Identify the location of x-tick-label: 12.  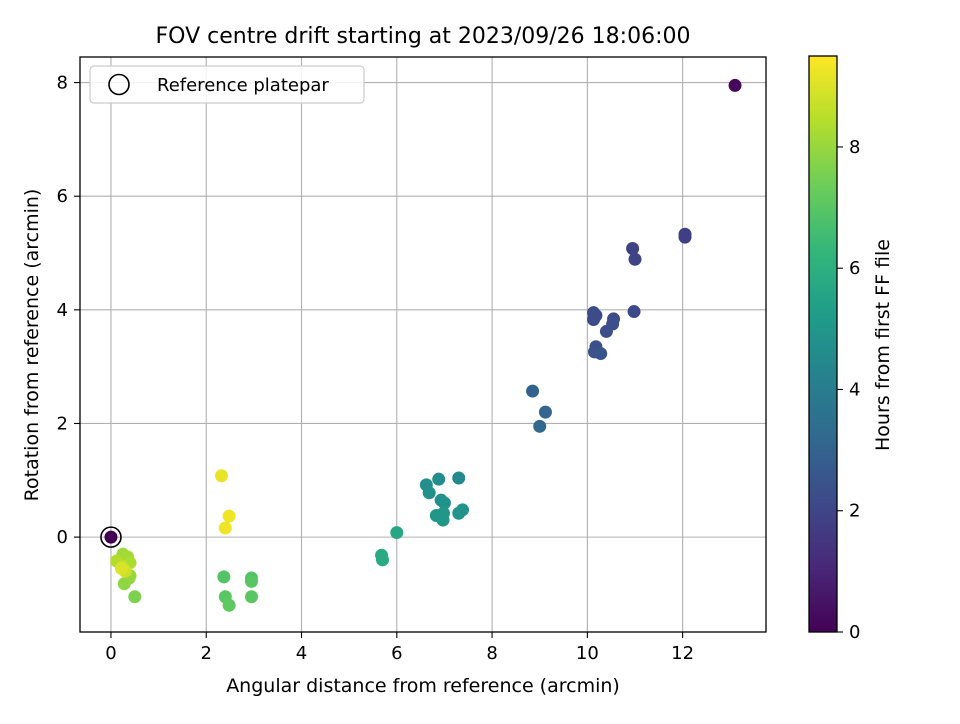
(682, 653).